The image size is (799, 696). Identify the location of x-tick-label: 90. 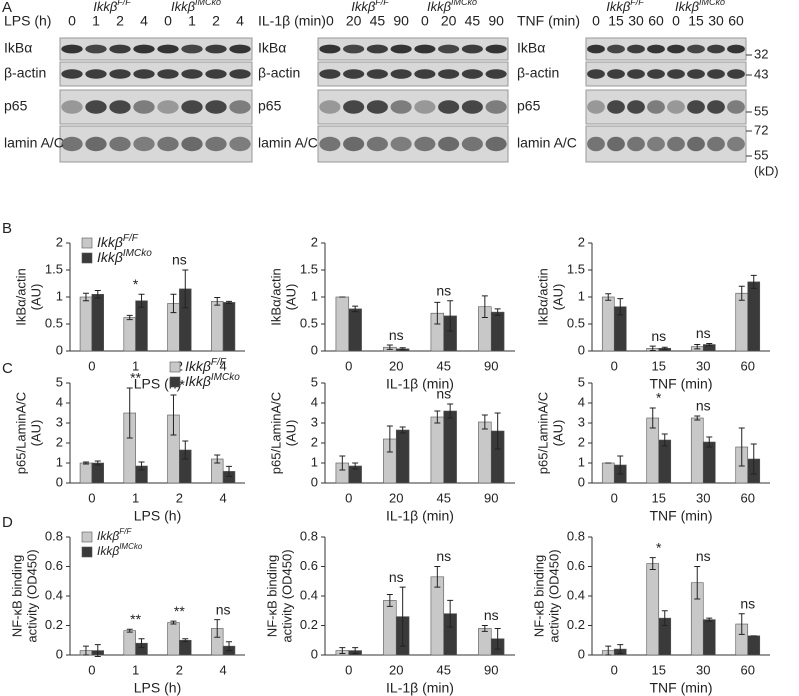
(491, 669).